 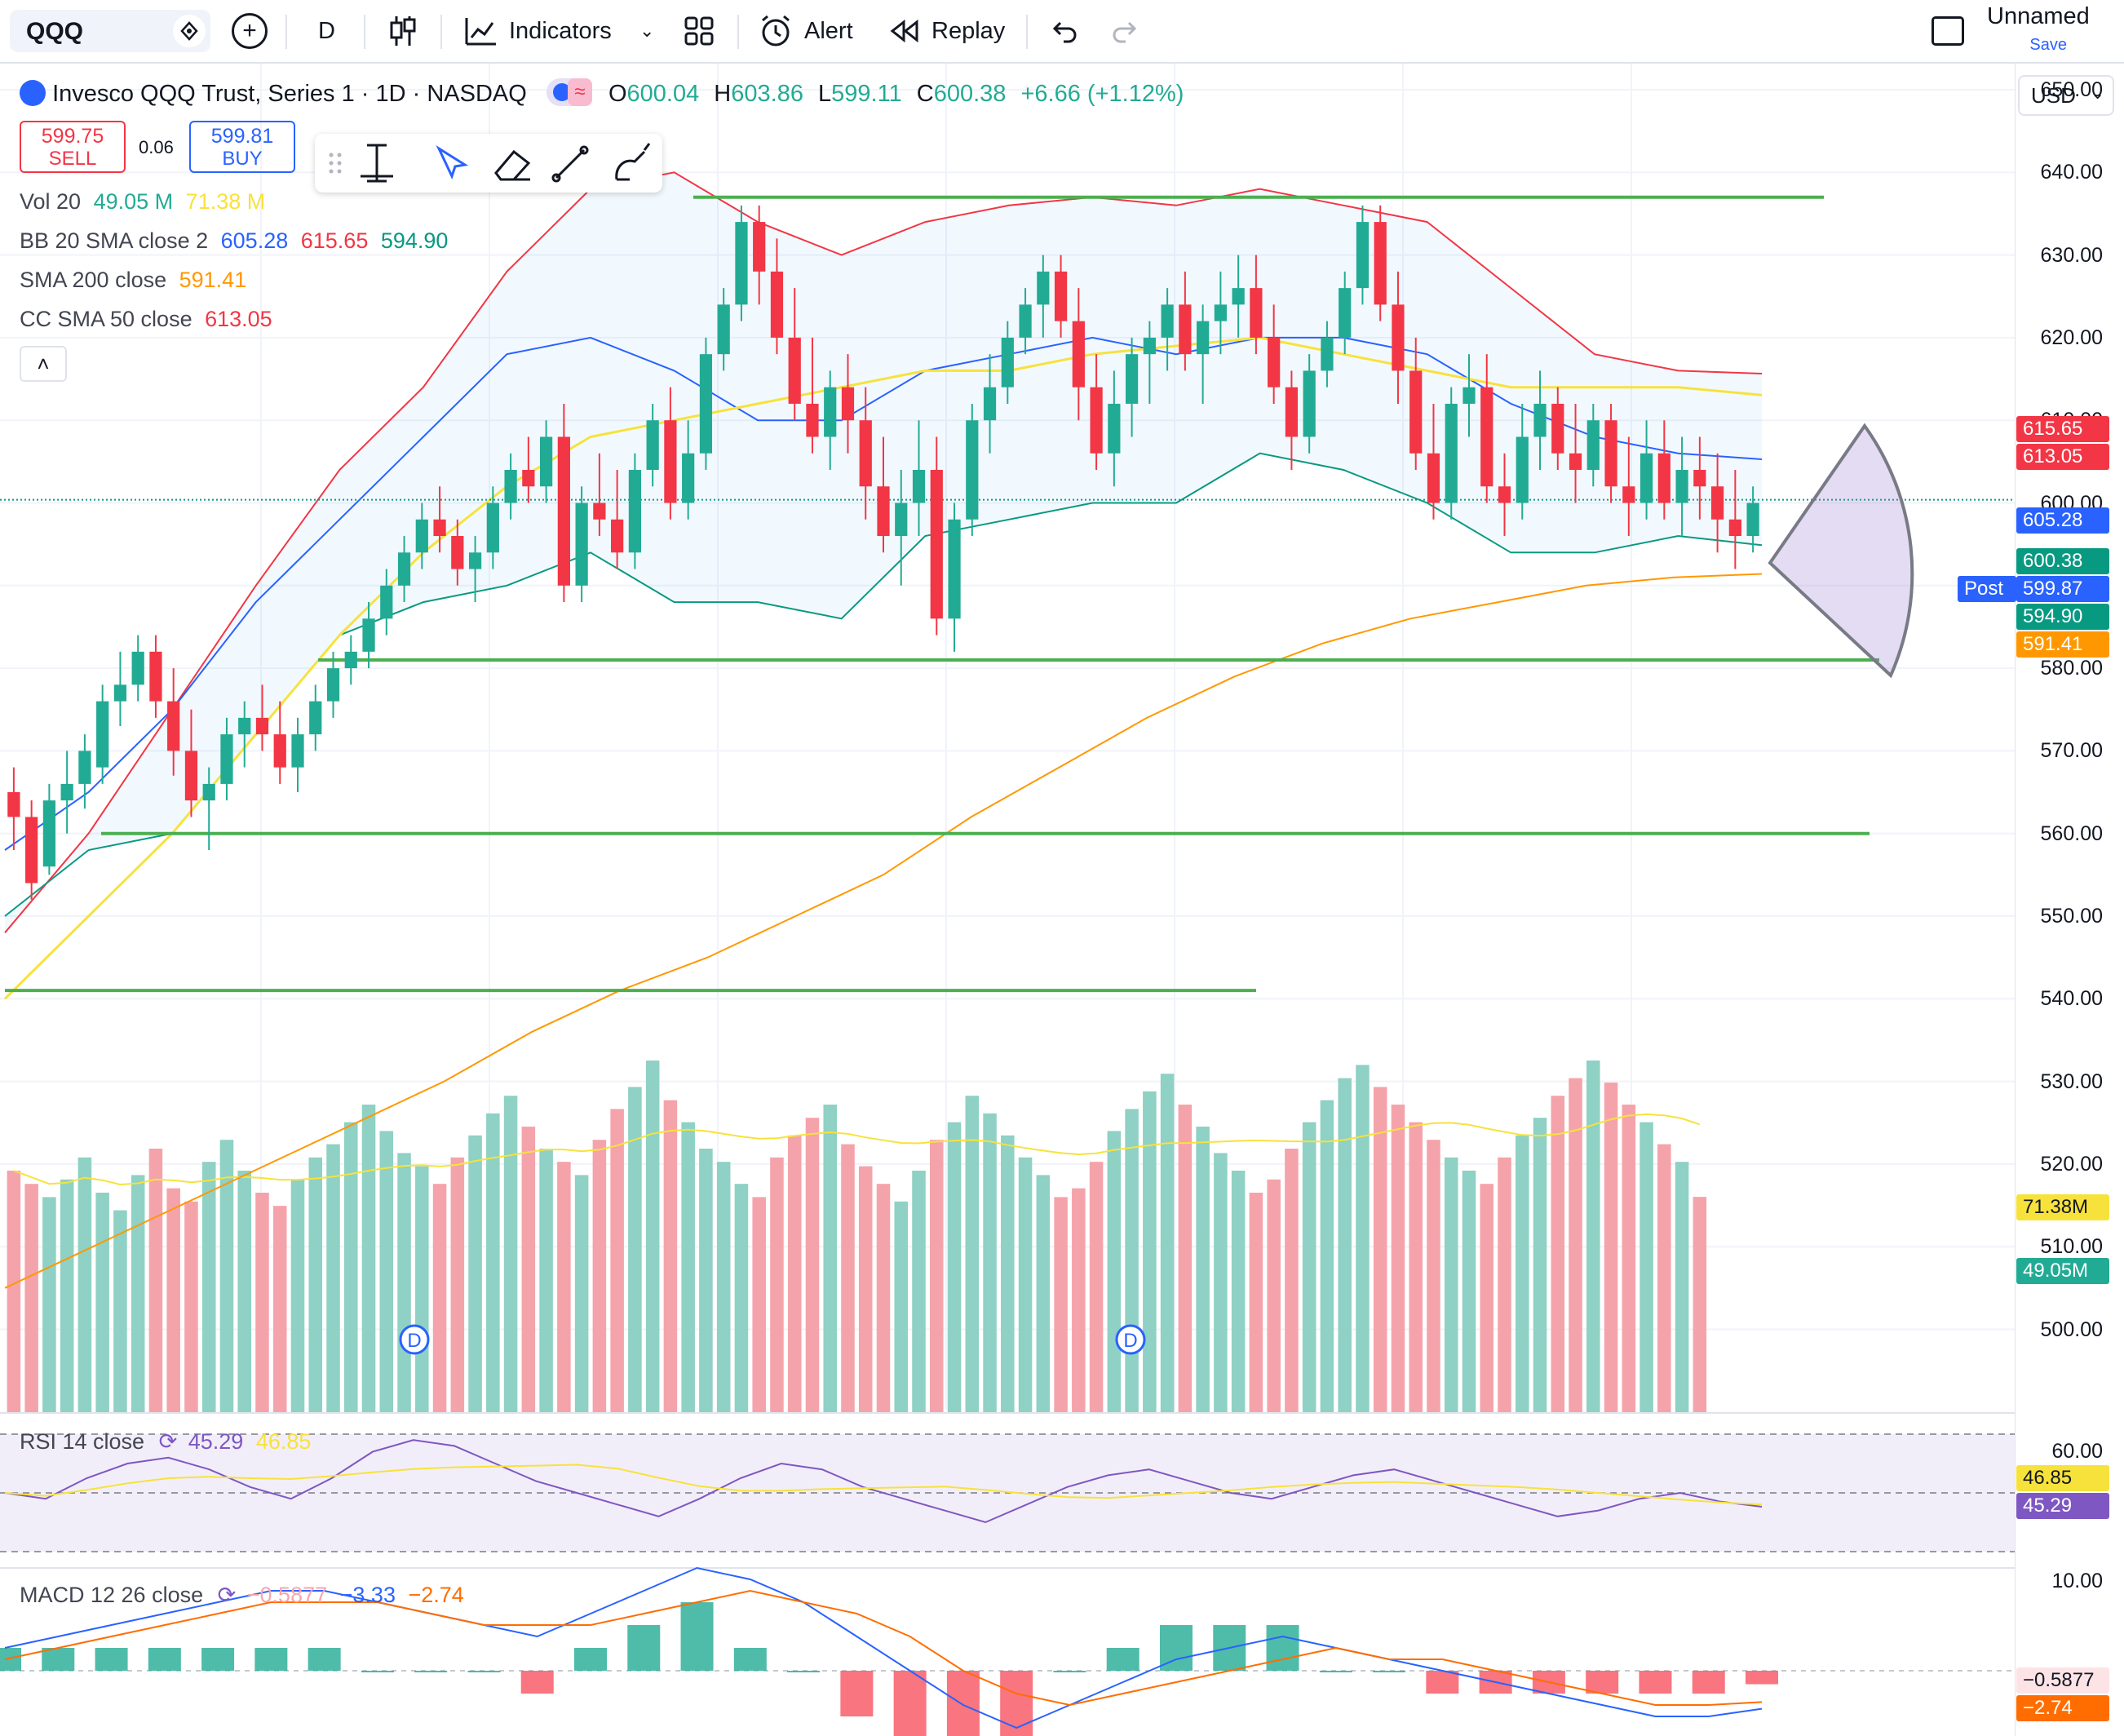 I want to click on plus-icon: +, so click(x=250, y=31).